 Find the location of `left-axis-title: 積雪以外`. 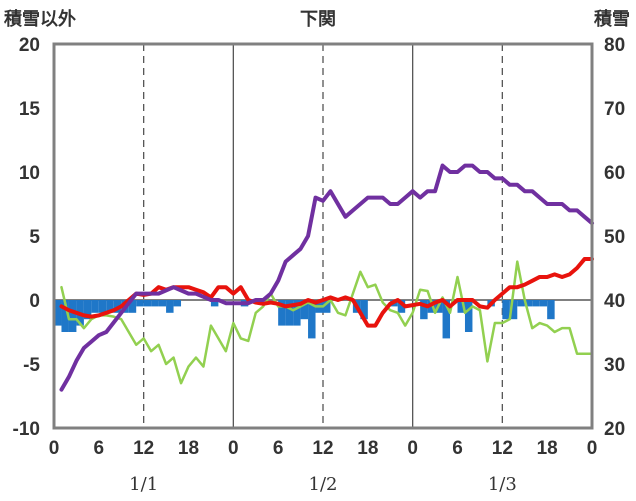

left-axis-title: 積雪以外 is located at coordinates (39, 19).